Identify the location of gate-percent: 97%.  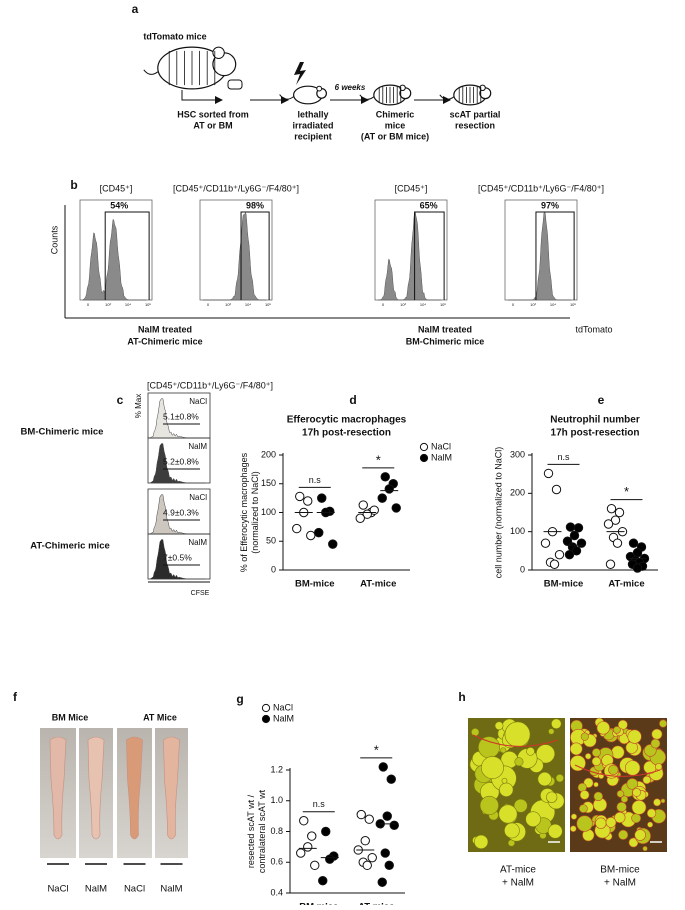
(550, 205).